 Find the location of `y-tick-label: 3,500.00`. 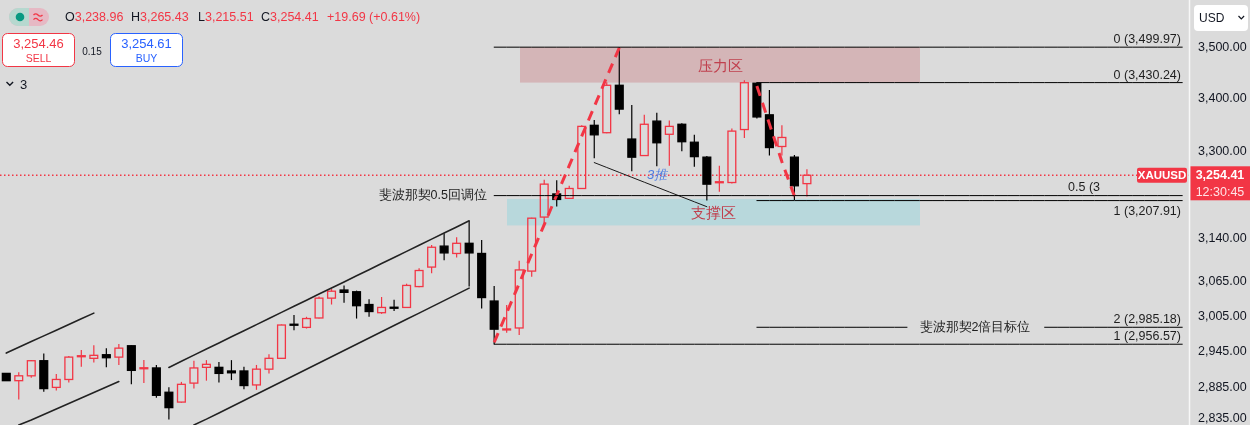

y-tick-label: 3,500.00 is located at coordinates (1222, 47).